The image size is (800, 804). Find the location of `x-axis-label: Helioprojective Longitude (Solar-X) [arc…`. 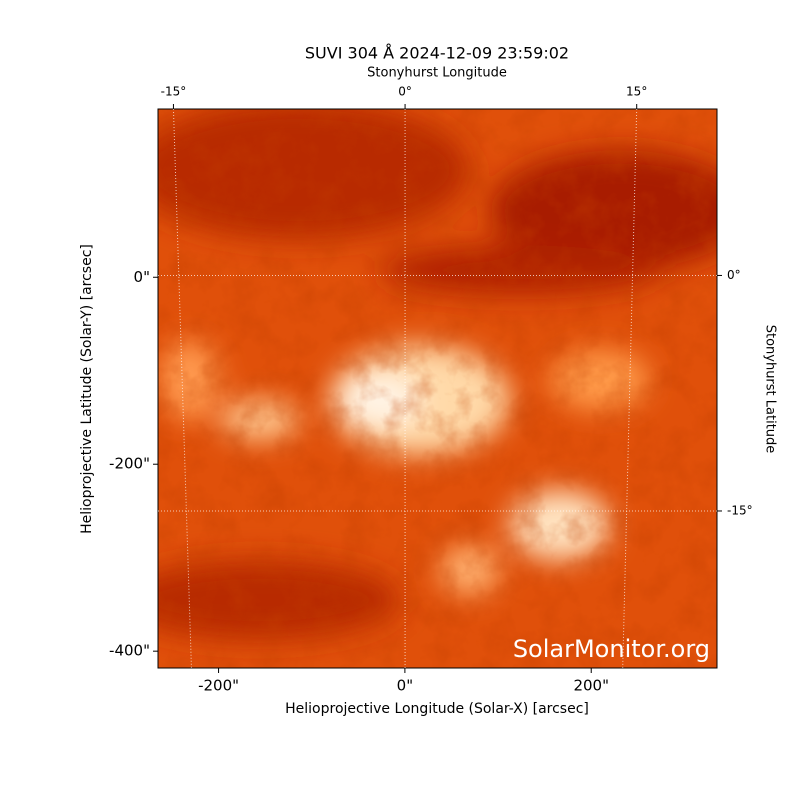

x-axis-label: Helioprojective Longitude (Solar-X) [arc… is located at coordinates (437, 709).